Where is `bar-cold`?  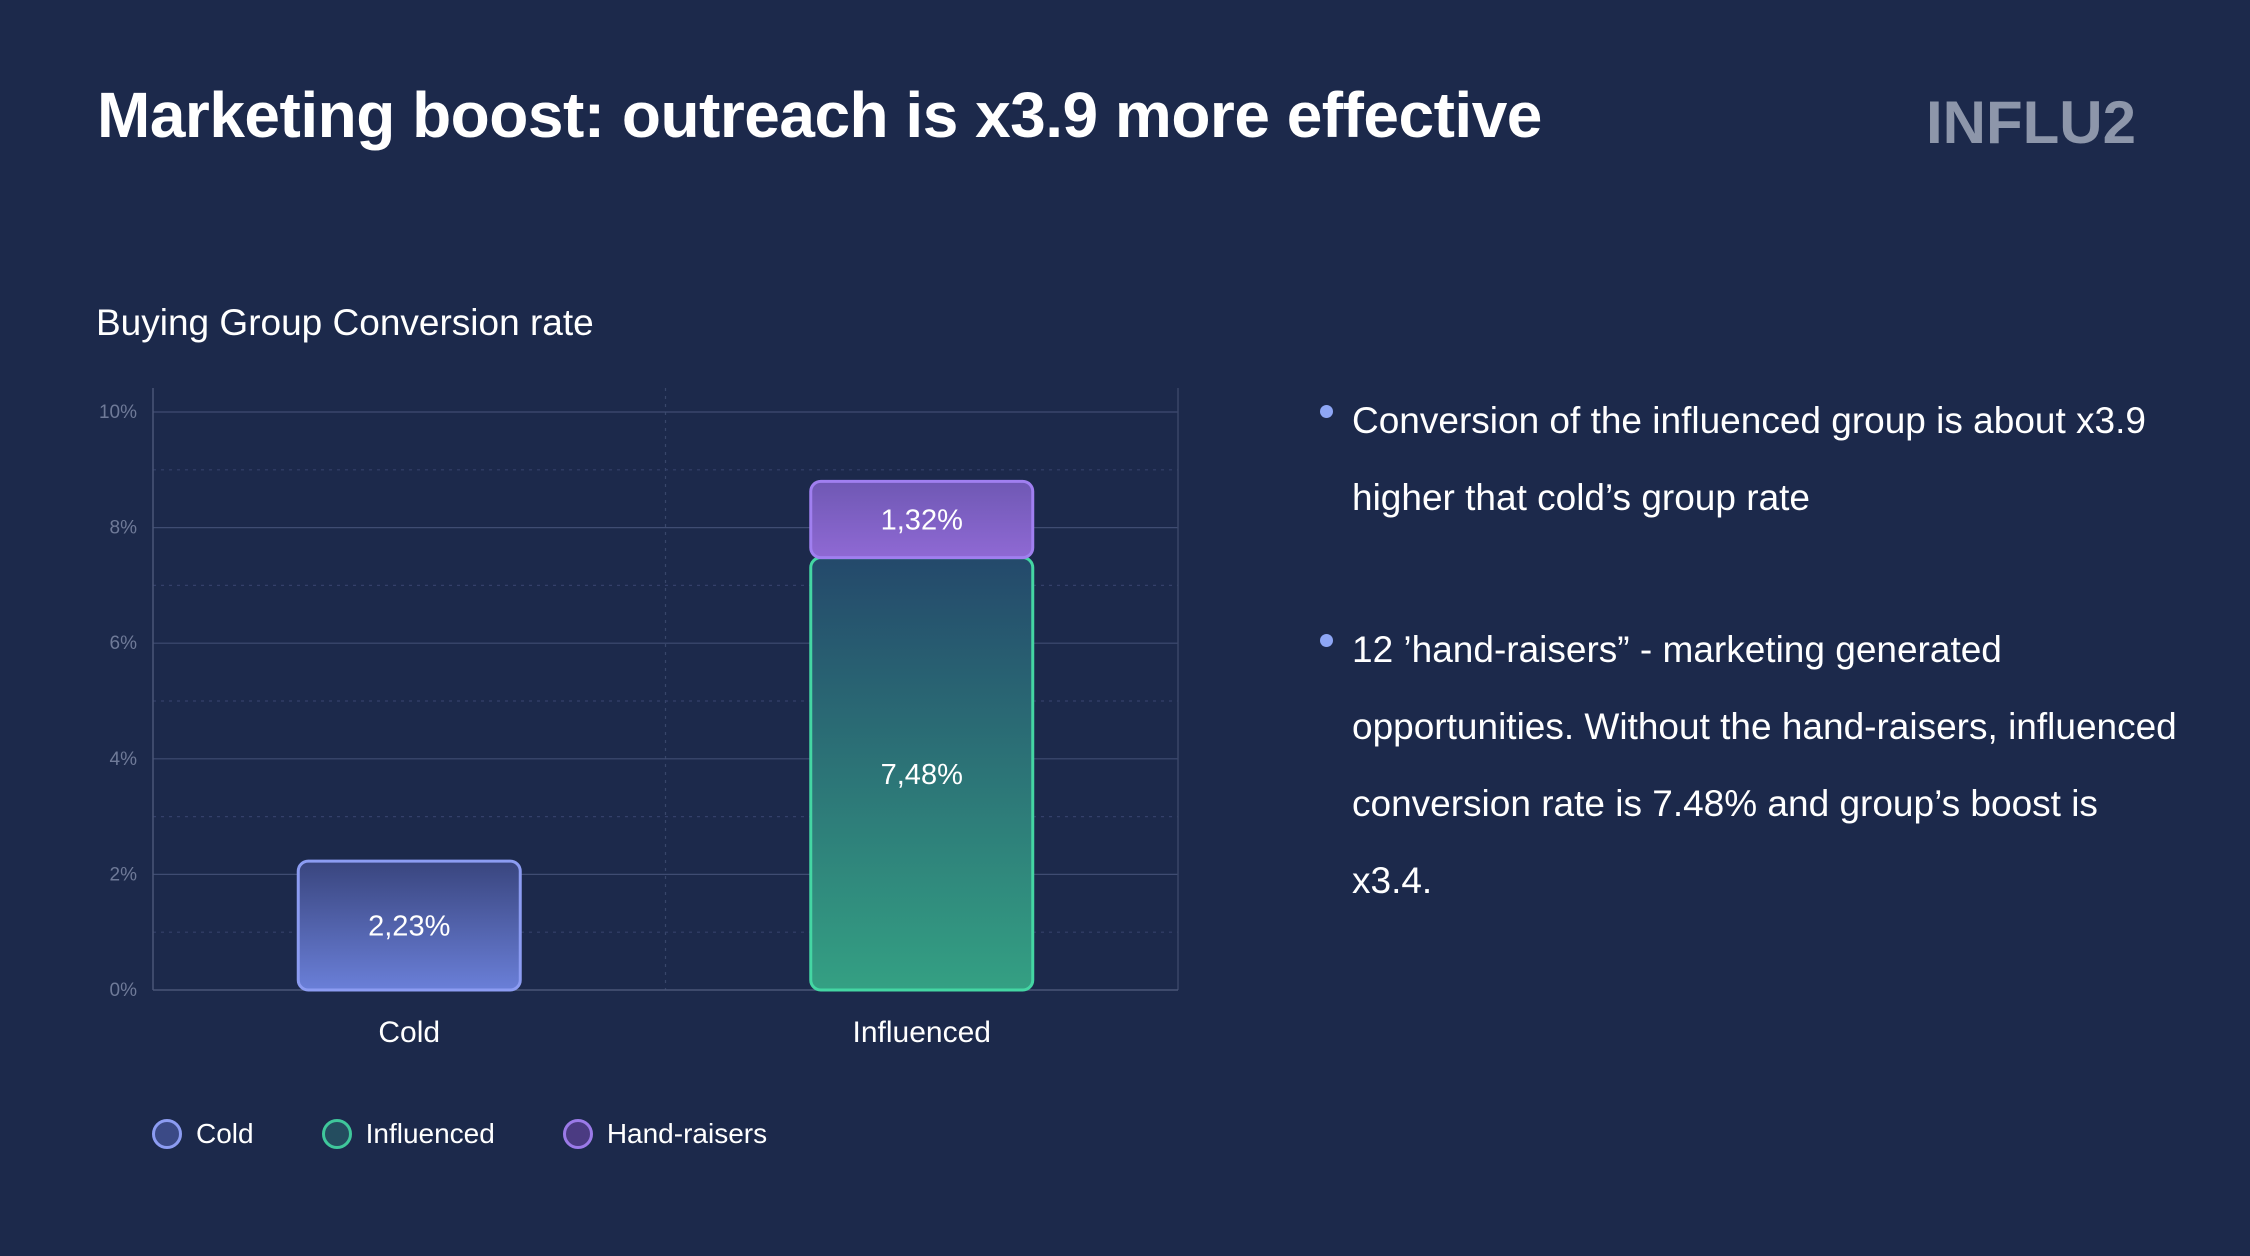
bar-cold is located at coordinates (409, 925).